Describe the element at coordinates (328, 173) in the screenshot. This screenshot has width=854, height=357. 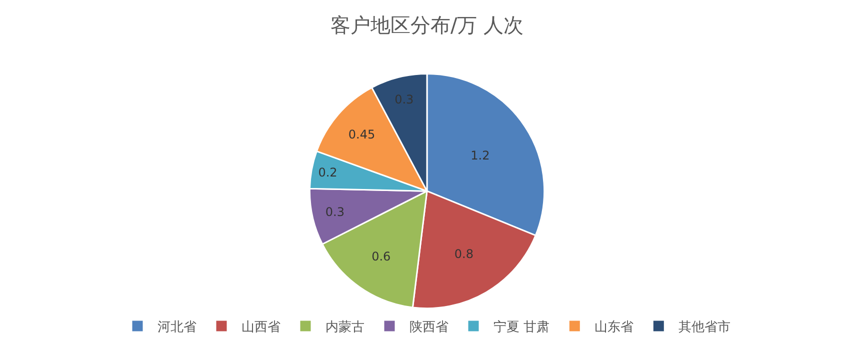
I see `data-label: 0.2` at that location.